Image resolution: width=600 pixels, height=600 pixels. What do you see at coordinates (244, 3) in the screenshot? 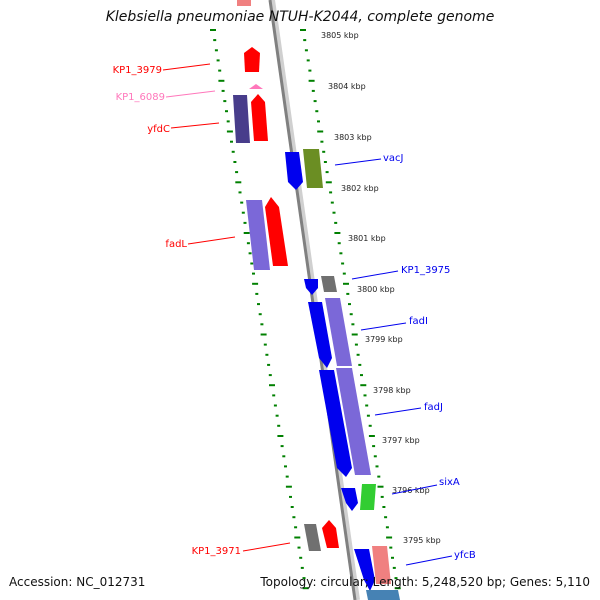
I see `feature-top-fragment` at bounding box center [244, 3].